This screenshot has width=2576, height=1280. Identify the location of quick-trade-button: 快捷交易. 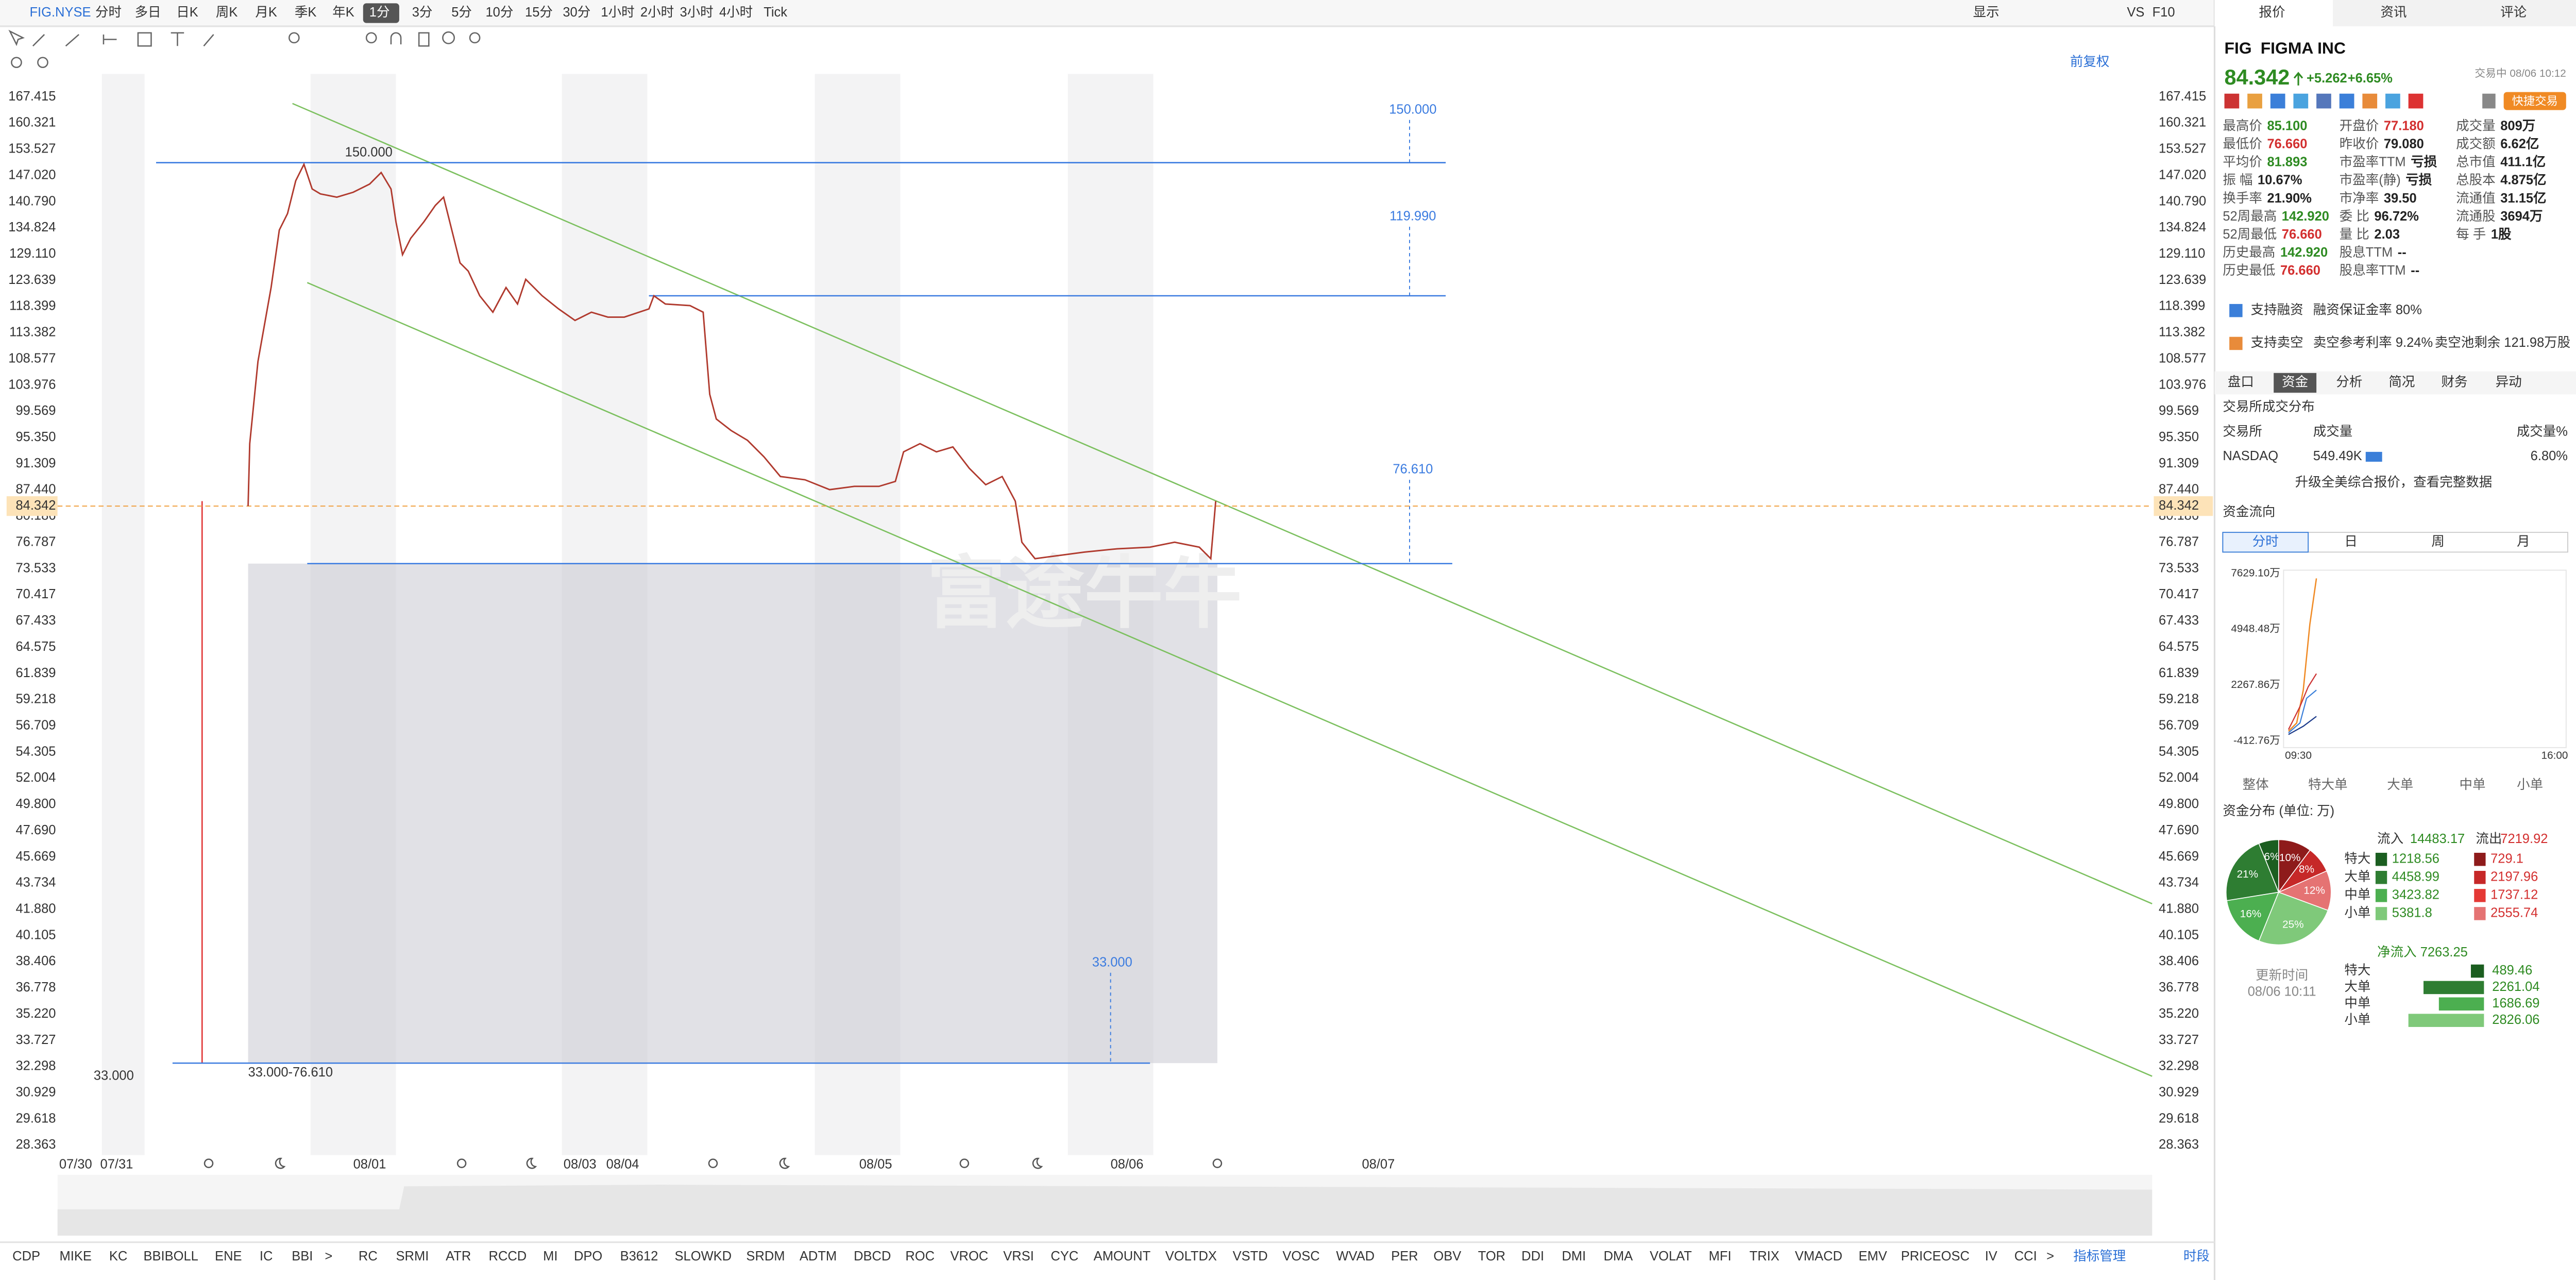
(2535, 101).